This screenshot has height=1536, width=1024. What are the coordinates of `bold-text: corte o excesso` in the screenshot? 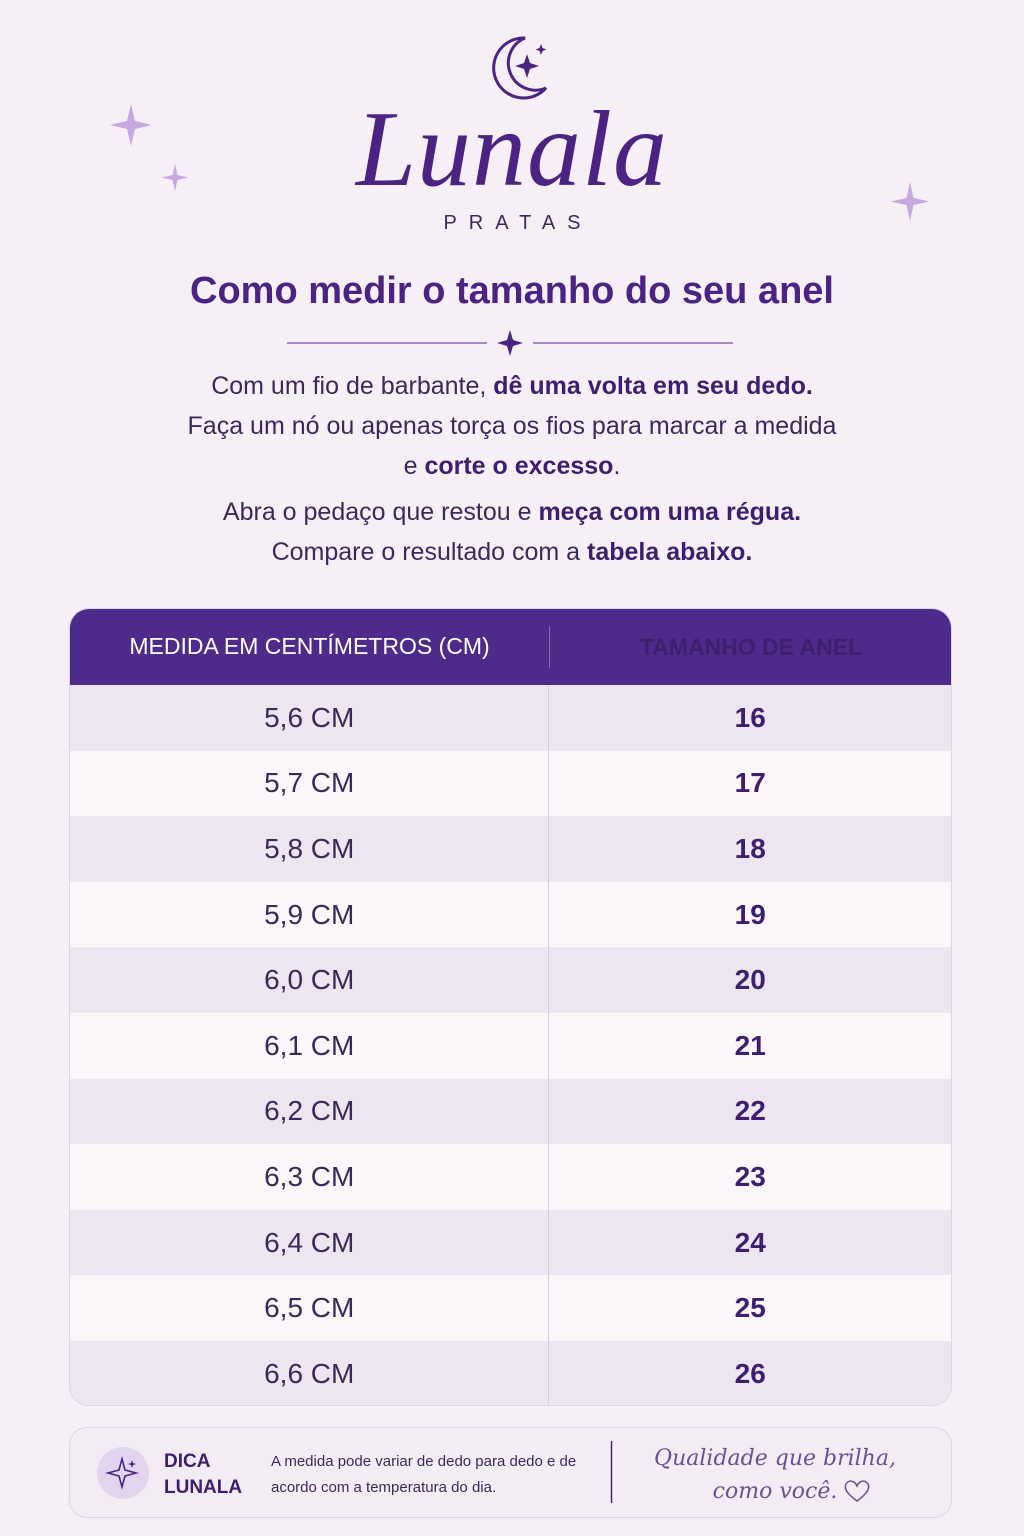 It's located at (519, 466).